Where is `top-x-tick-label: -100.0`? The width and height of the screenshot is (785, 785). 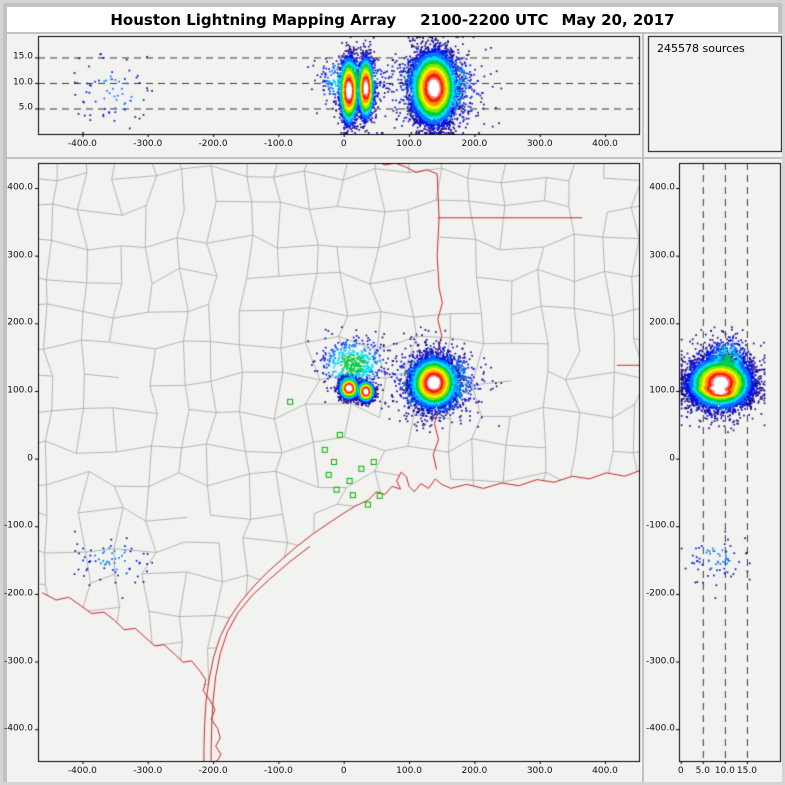
top-x-tick-label: -100.0 is located at coordinates (278, 144).